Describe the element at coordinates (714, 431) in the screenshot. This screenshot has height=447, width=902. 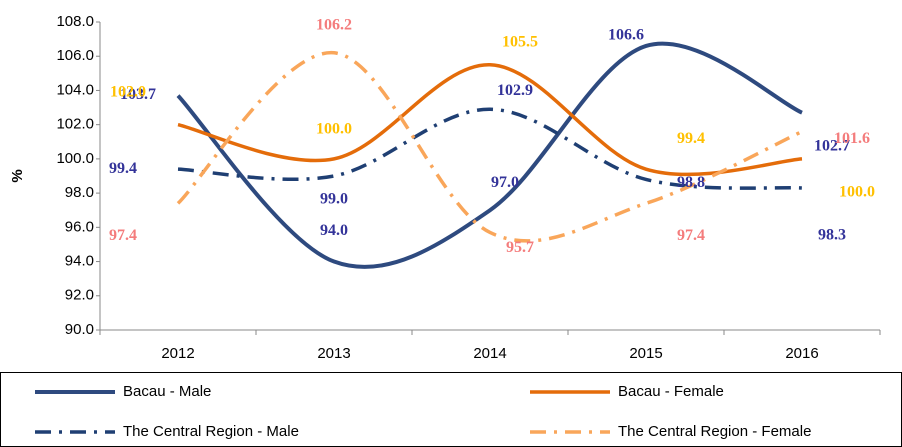
I see `legend-label: The Central Region - Female` at that location.